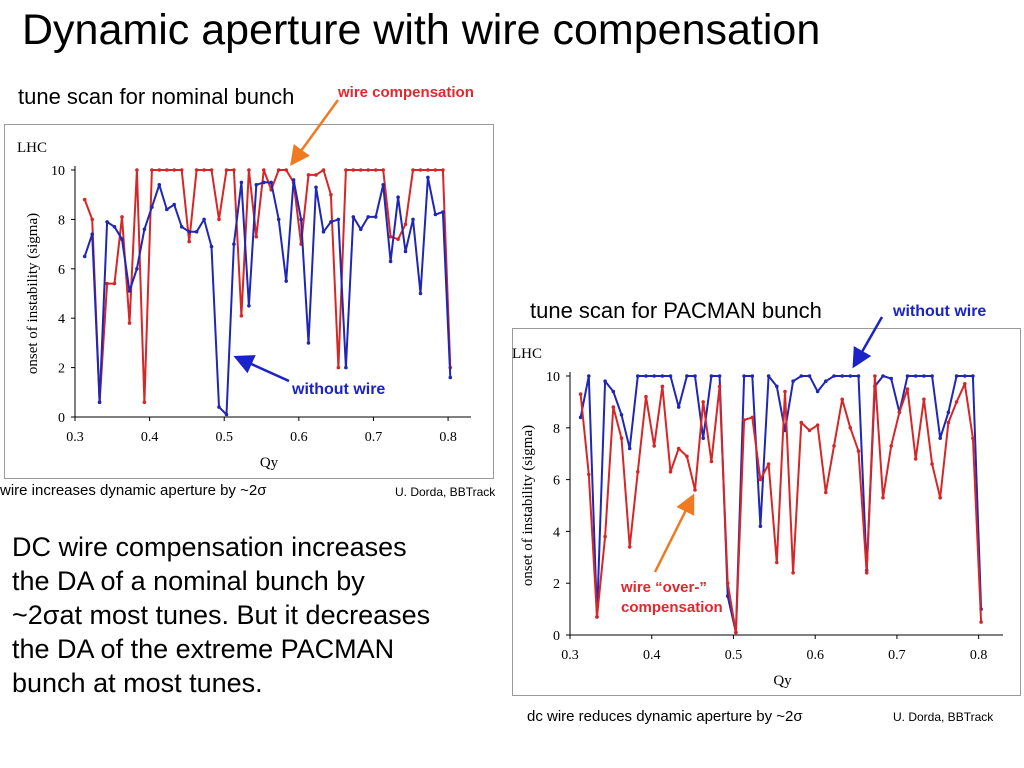 This screenshot has width=1024, height=768. Describe the element at coordinates (528, 505) in the screenshot. I see `y-axis-label: onset of instability (sigma)` at that location.